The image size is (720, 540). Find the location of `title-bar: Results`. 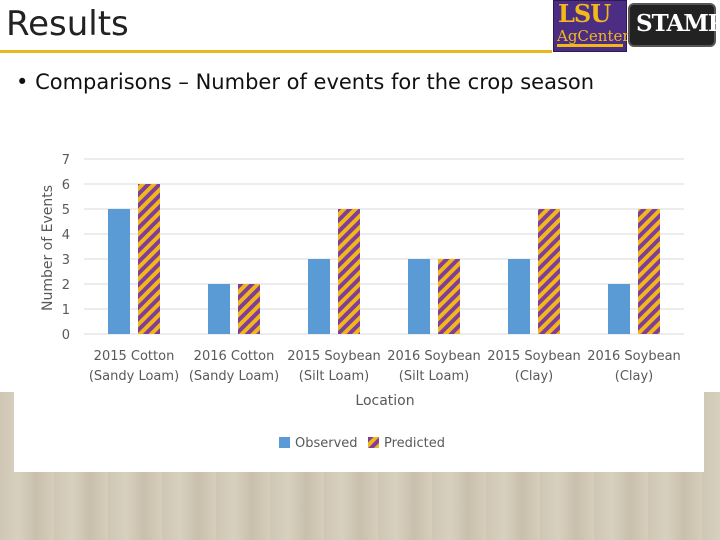

title-bar: Results is located at coordinates (276, 26).